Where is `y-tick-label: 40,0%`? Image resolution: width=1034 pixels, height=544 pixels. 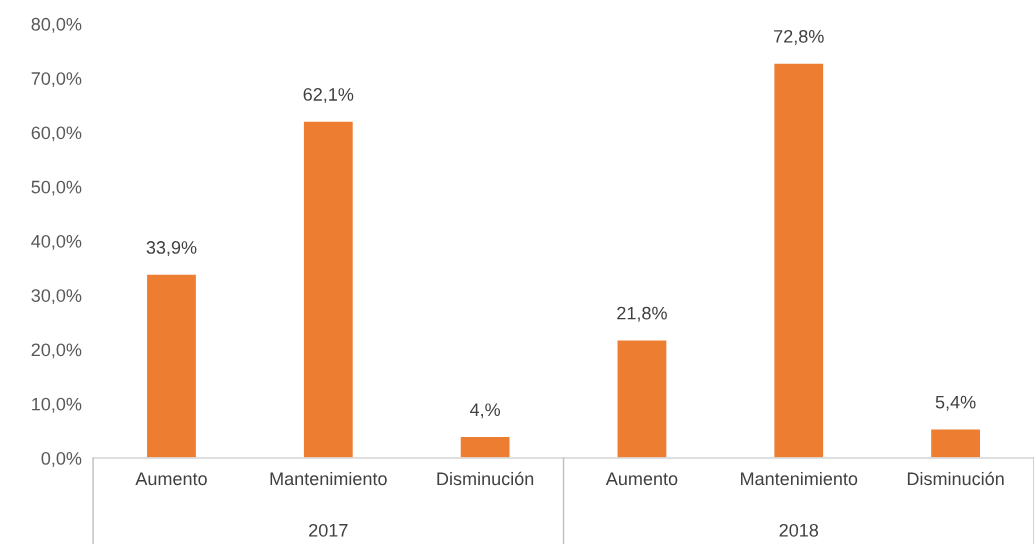 y-tick-label: 40,0% is located at coordinates (56, 242).